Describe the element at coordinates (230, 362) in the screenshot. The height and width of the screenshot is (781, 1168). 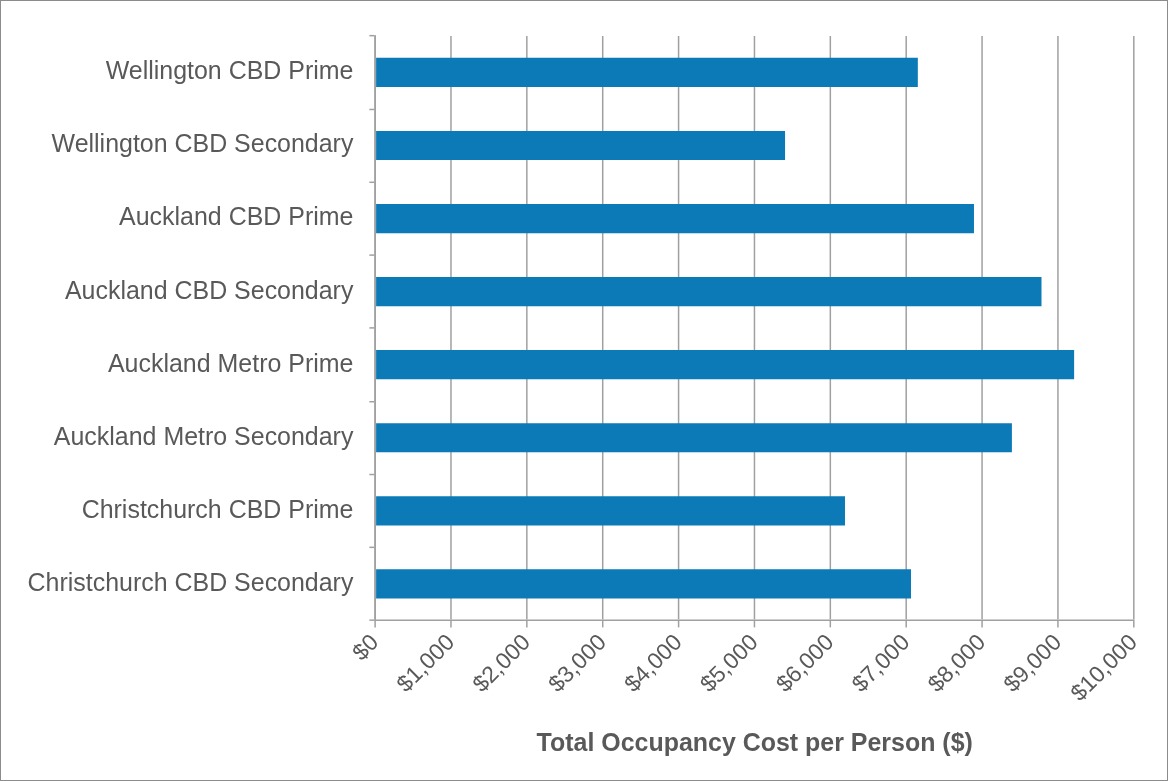
I see `y-tick-label: Auckland Metro Prime` at that location.